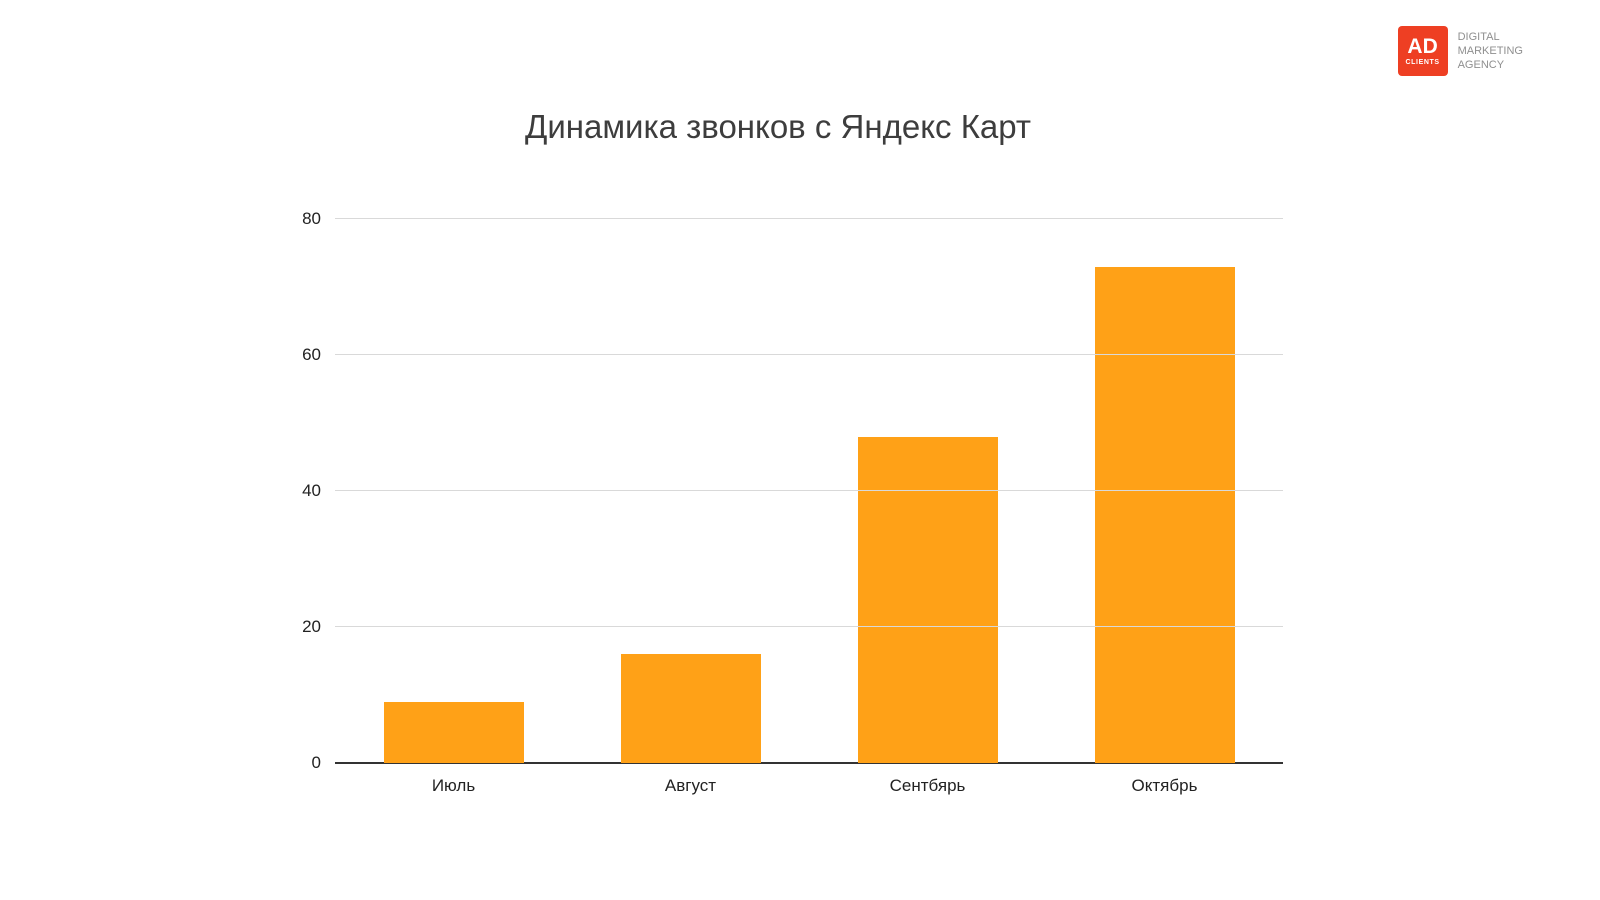  What do you see at coordinates (1164, 785) in the screenshot?
I see `x-axis-label: Октябрь` at bounding box center [1164, 785].